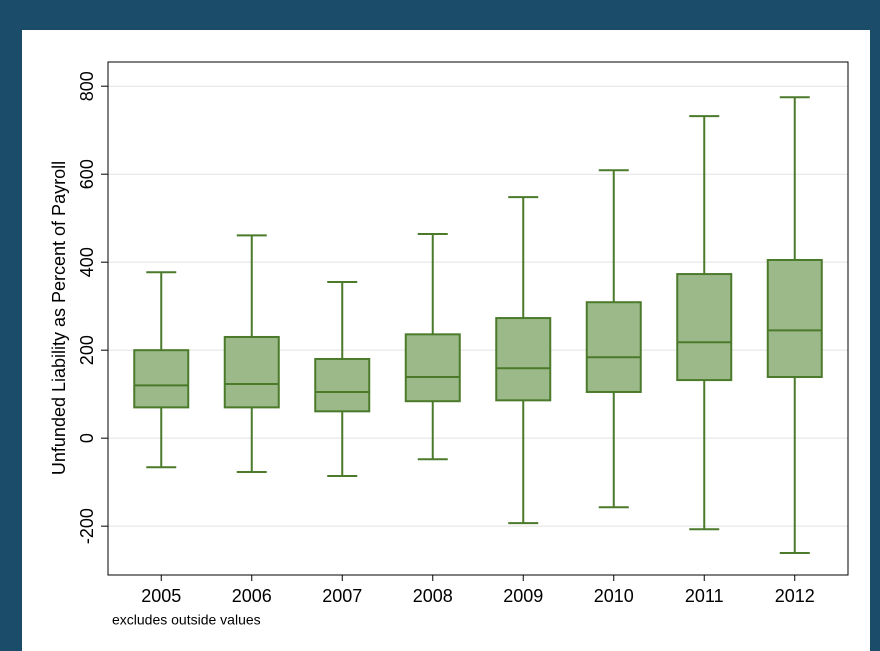 This screenshot has height=651, width=880. I want to click on y-tick-label: 200, so click(87, 350).